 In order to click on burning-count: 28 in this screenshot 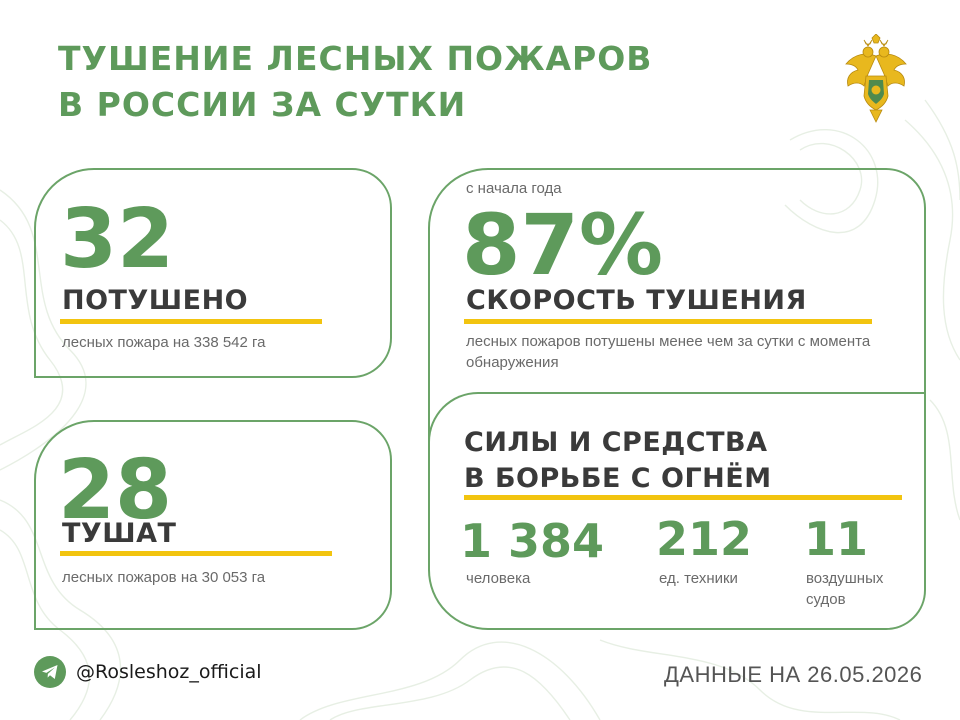, I will do `click(115, 490)`.